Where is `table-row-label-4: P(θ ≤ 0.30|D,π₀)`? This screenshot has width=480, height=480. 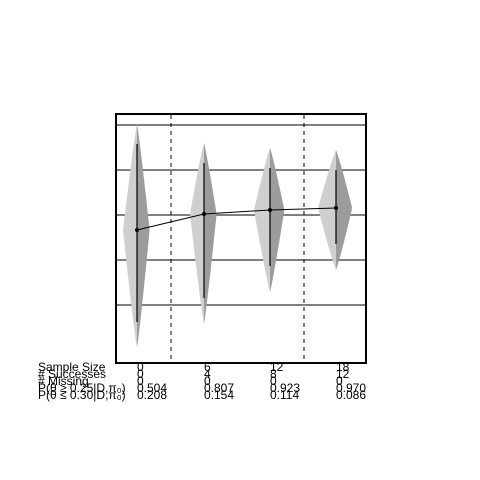
table-row-label-4: P(θ ≤ 0.30|D,π₀) is located at coordinates (82, 395).